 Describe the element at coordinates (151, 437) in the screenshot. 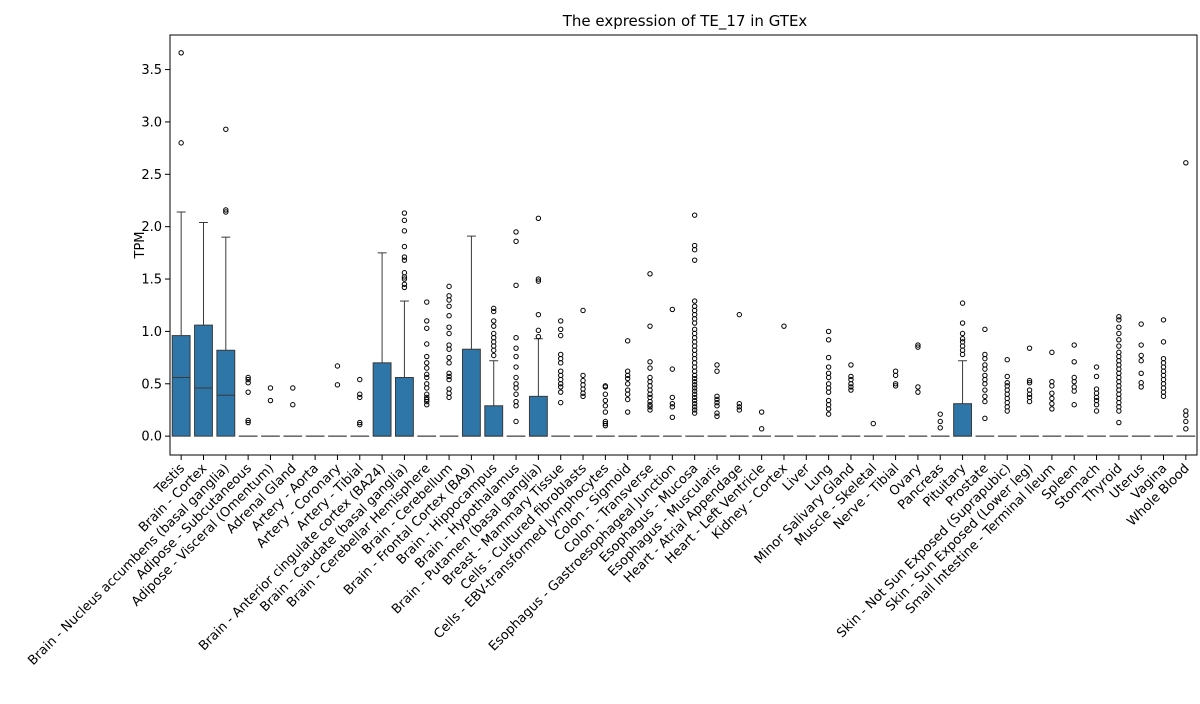

I see `y-tick-label: 0.0` at that location.